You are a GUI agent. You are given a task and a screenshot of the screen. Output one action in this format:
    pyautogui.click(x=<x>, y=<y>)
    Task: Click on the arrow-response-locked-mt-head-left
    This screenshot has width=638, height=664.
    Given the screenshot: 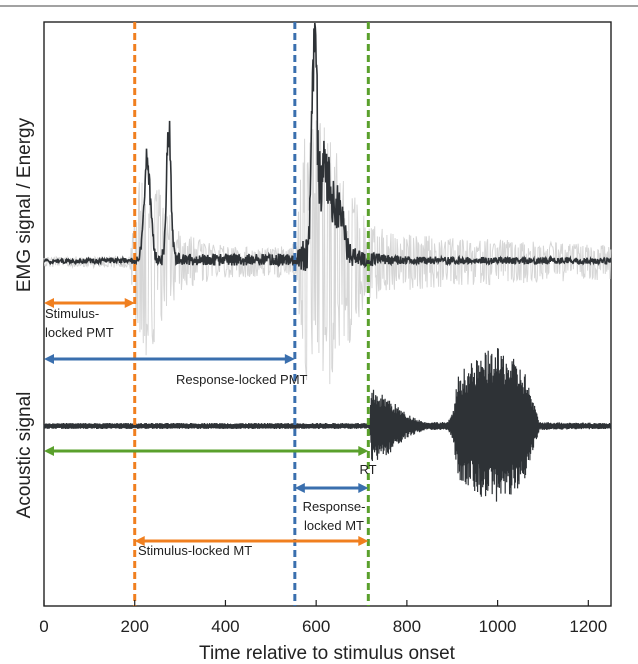 What is the action you would take?
    pyautogui.click(x=299, y=488)
    